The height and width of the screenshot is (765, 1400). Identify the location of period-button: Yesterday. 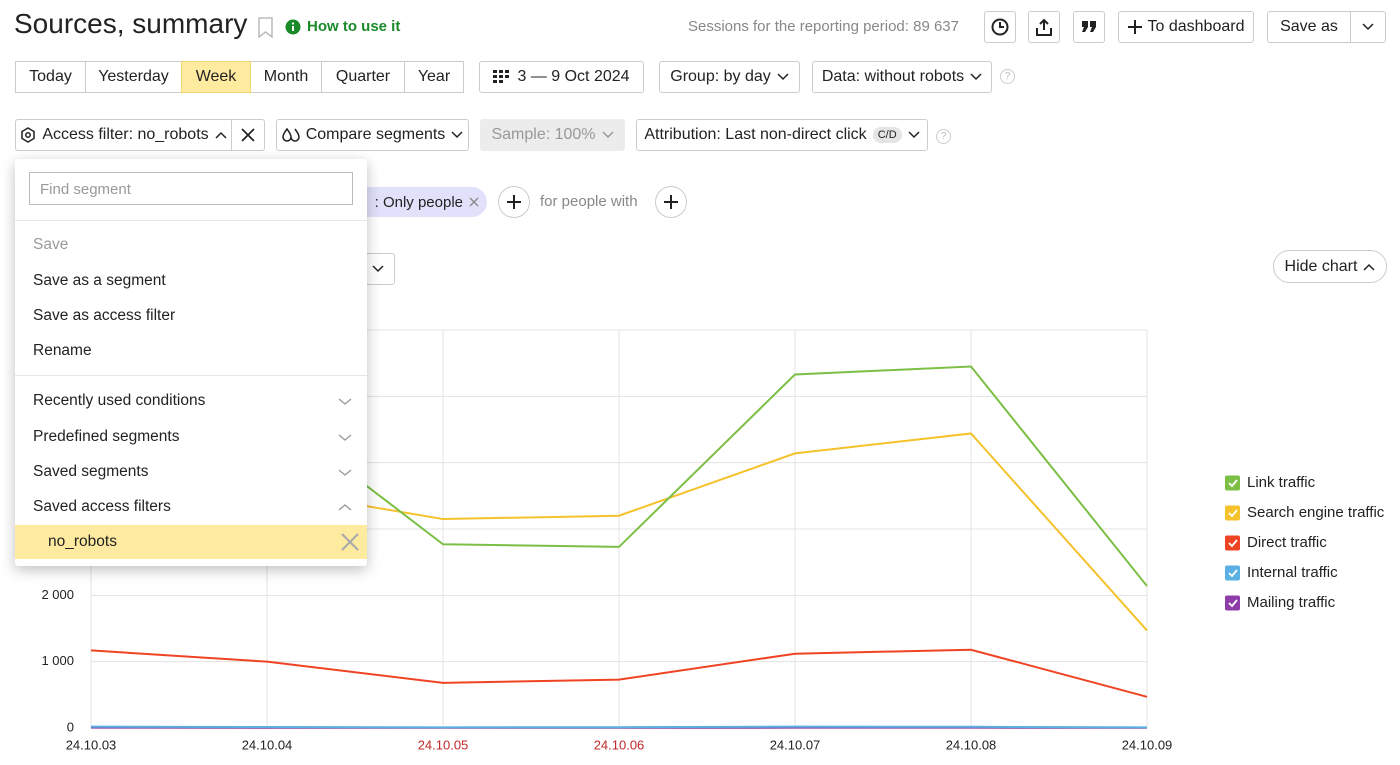
(133, 77).